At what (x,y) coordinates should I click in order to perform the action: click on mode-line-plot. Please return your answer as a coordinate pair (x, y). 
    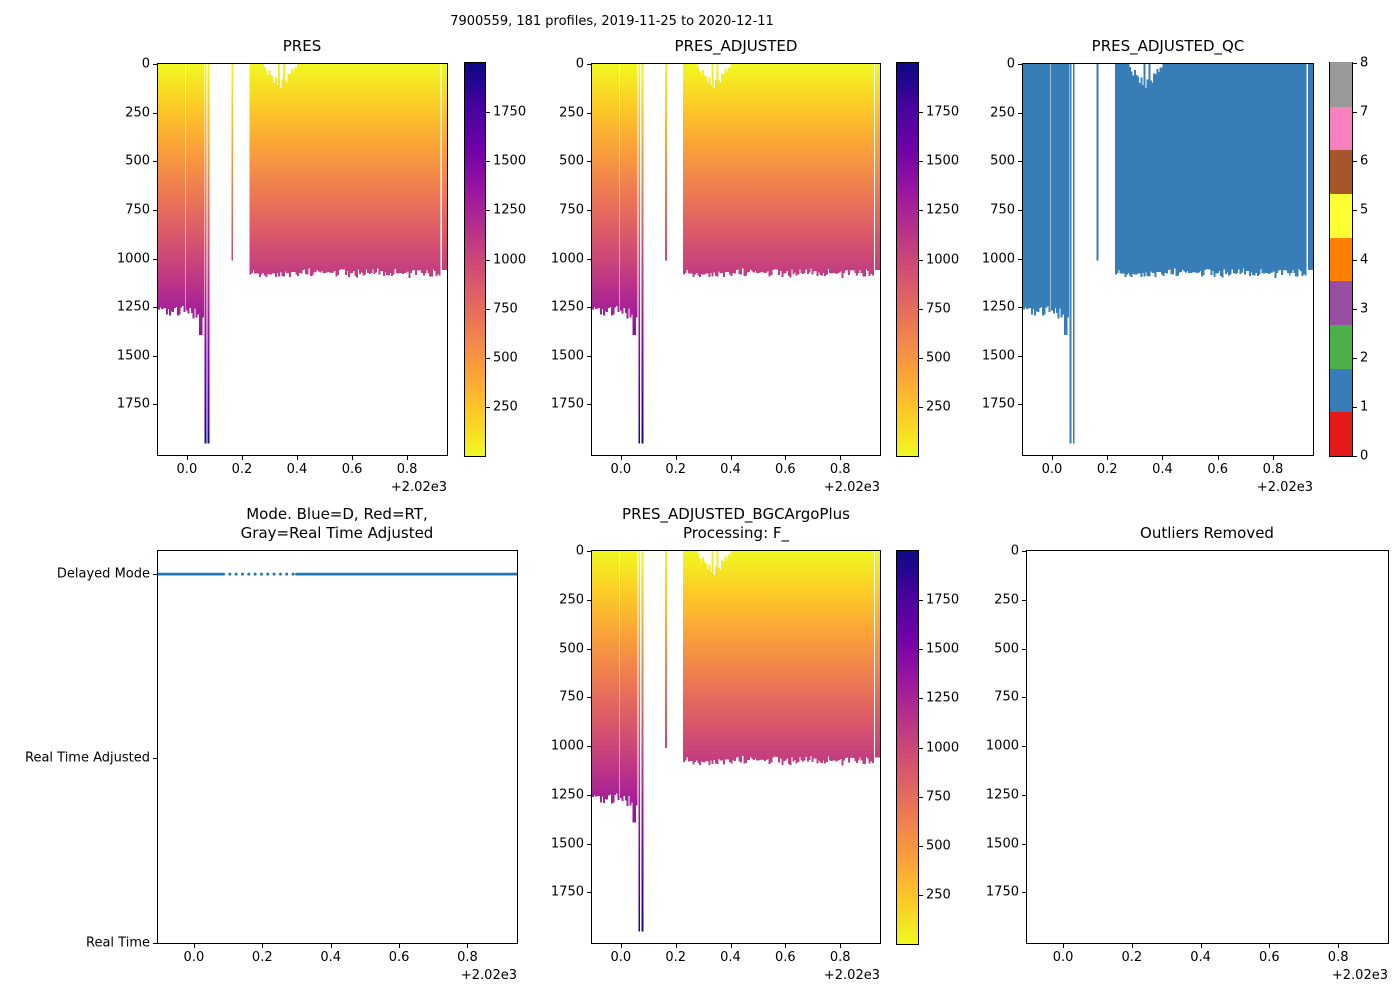
    Looking at the image, I should click on (337, 574).